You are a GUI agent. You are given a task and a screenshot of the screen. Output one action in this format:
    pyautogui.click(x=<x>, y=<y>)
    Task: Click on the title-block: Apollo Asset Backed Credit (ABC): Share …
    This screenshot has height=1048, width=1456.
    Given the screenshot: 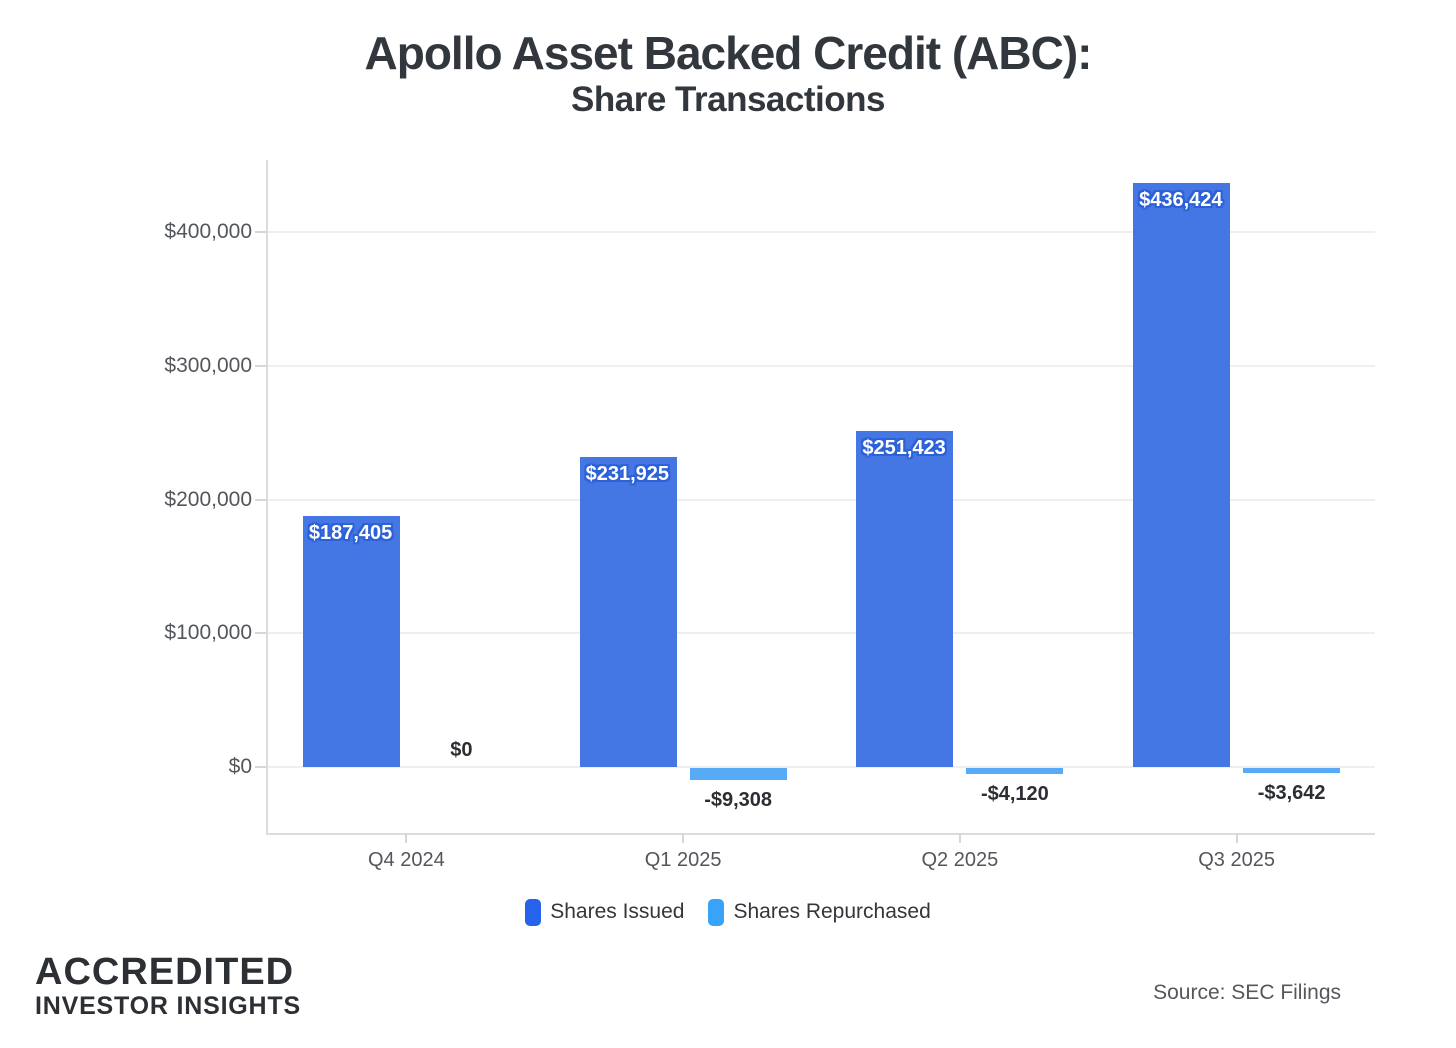 What is the action you would take?
    pyautogui.click(x=728, y=59)
    